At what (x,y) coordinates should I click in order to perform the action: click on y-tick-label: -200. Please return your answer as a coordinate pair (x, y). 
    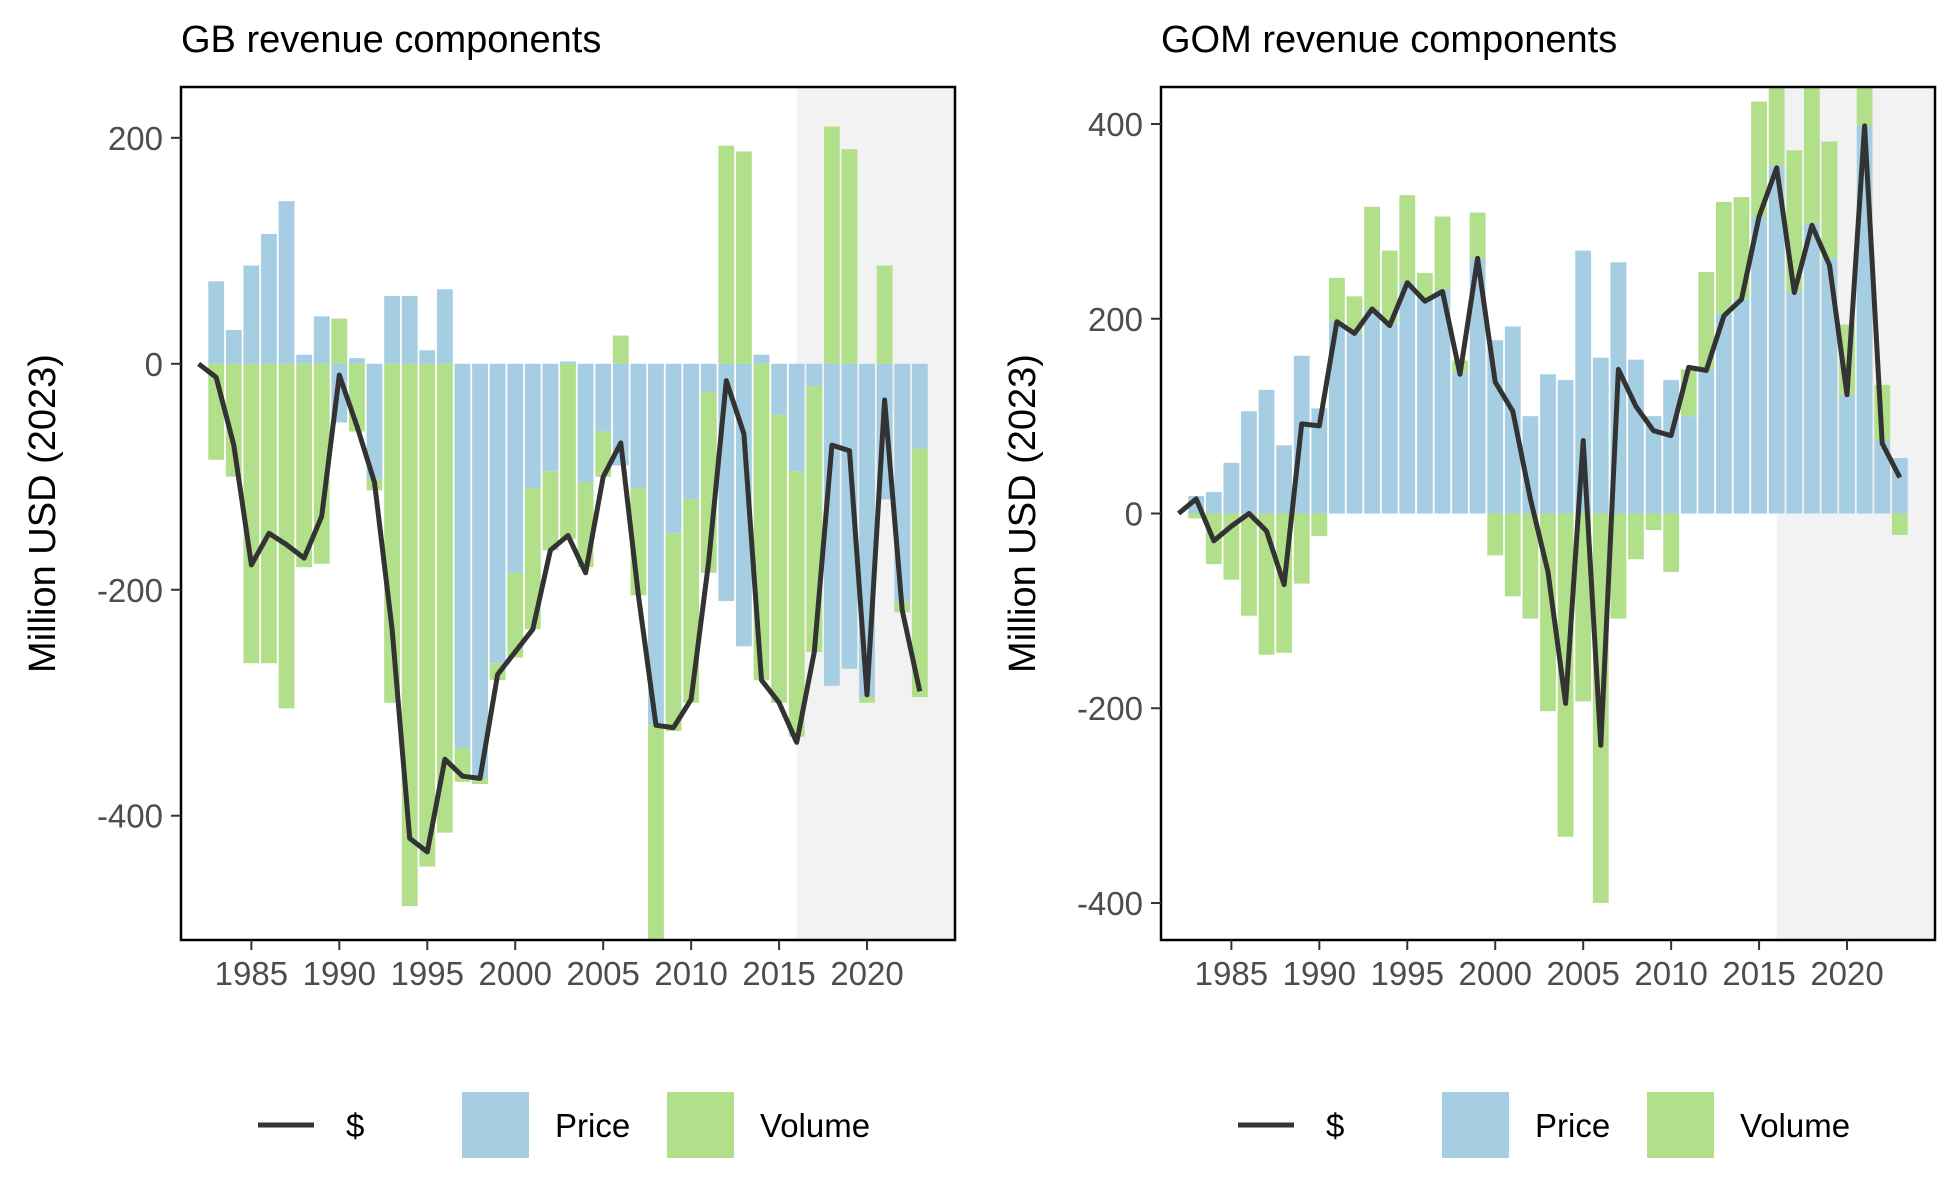
    Looking at the image, I should click on (130, 590).